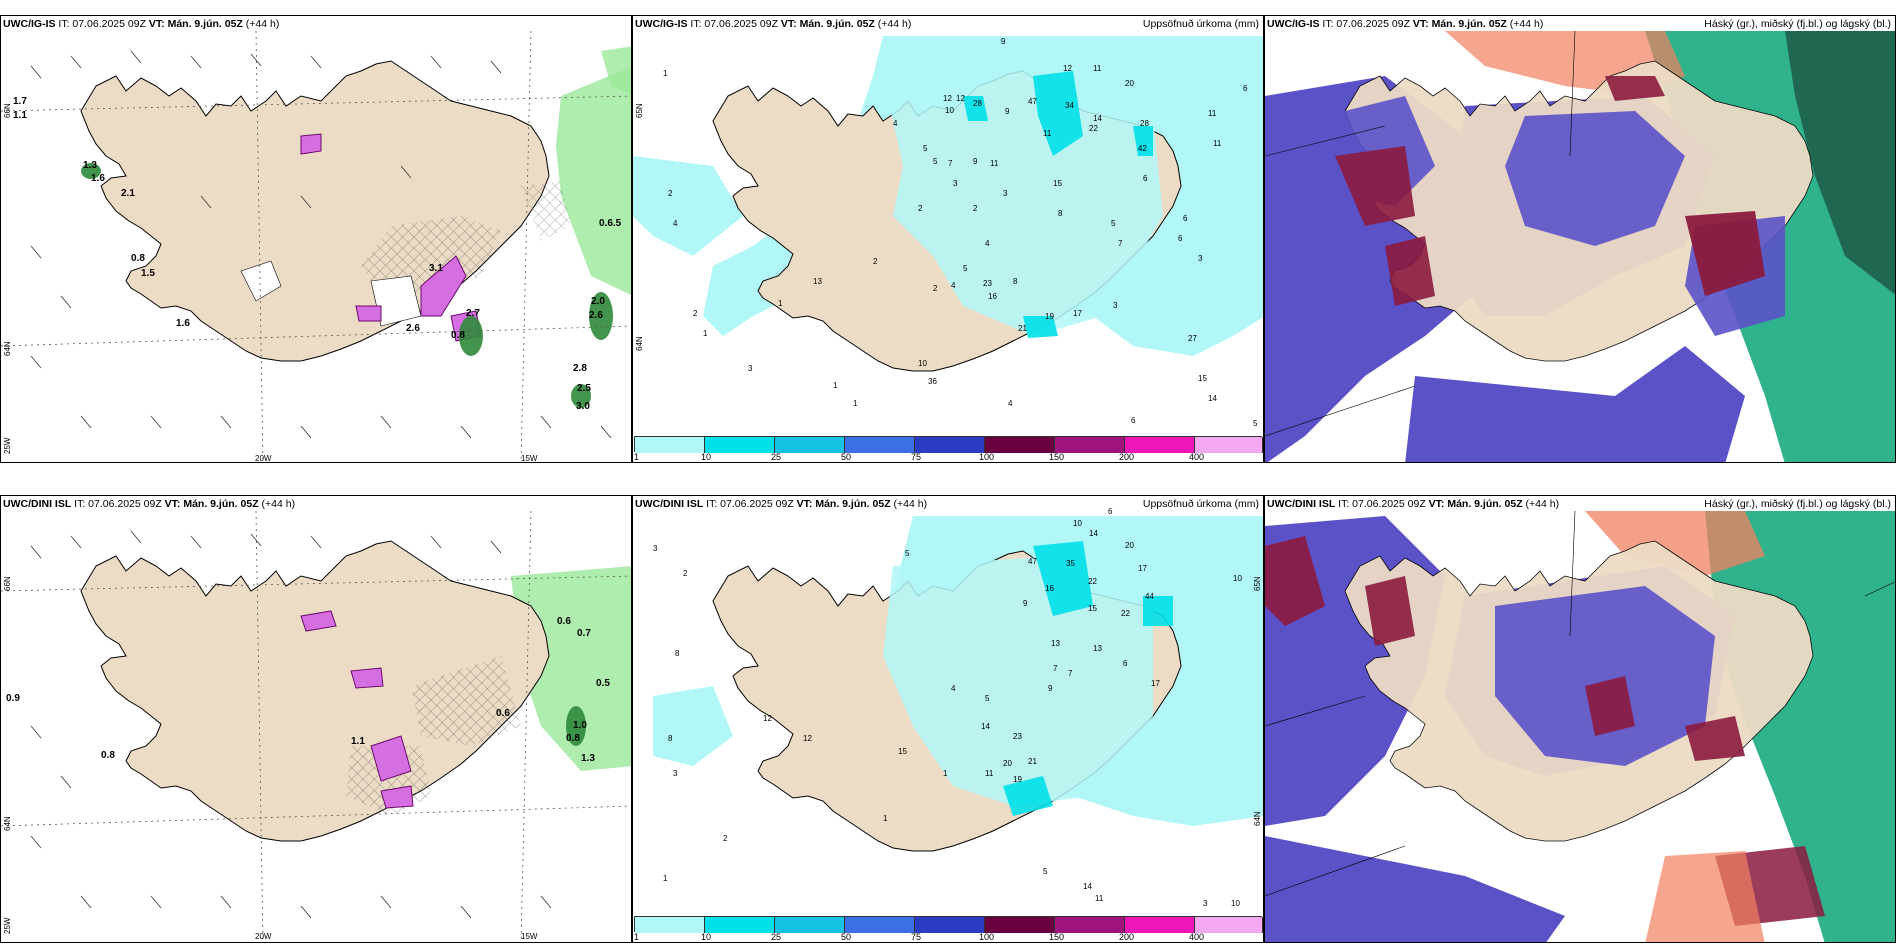 This screenshot has width=1900, height=950. I want to click on value-label: 2.6, so click(413, 328).